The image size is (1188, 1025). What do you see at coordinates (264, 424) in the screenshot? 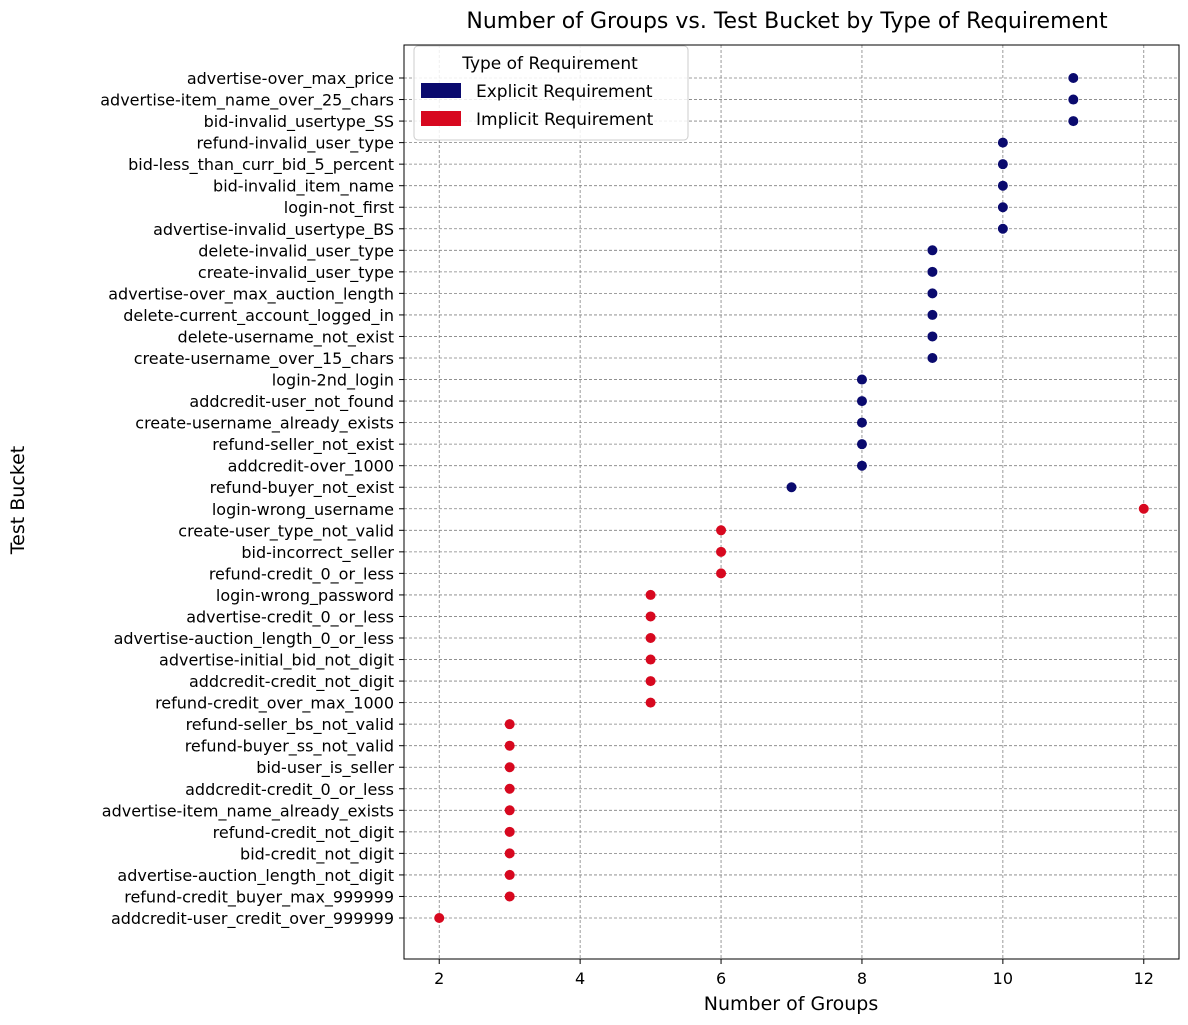
I see `y-tick-label: create-username_already_exists` at bounding box center [264, 424].